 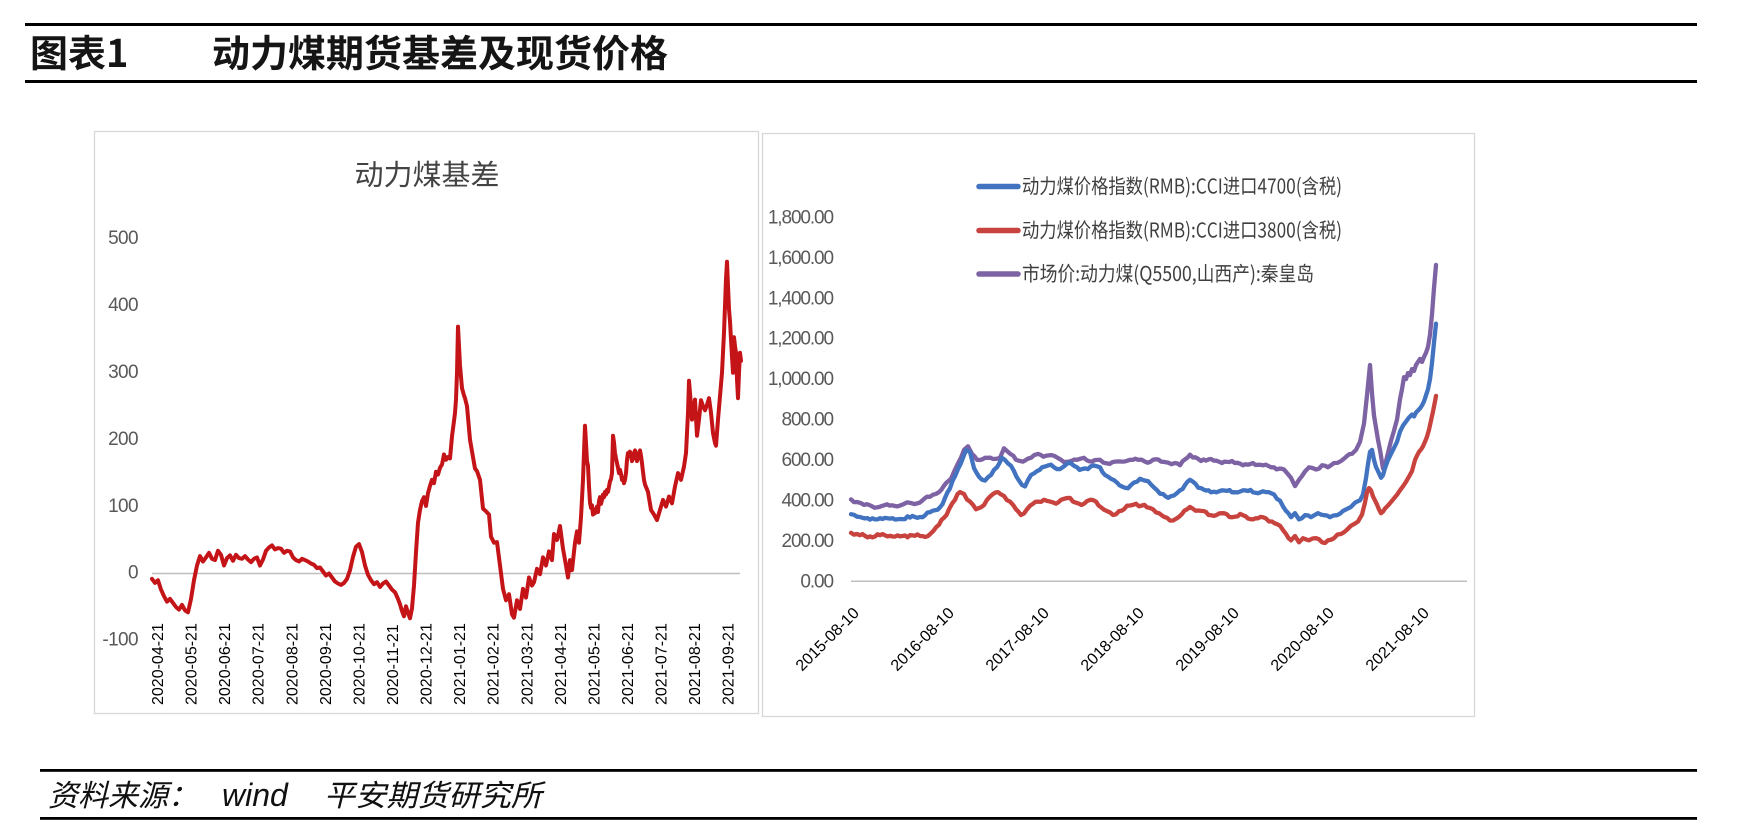 What do you see at coordinates (225, 664) in the screenshot?
I see `svg-text: 2020-06-21` at bounding box center [225, 664].